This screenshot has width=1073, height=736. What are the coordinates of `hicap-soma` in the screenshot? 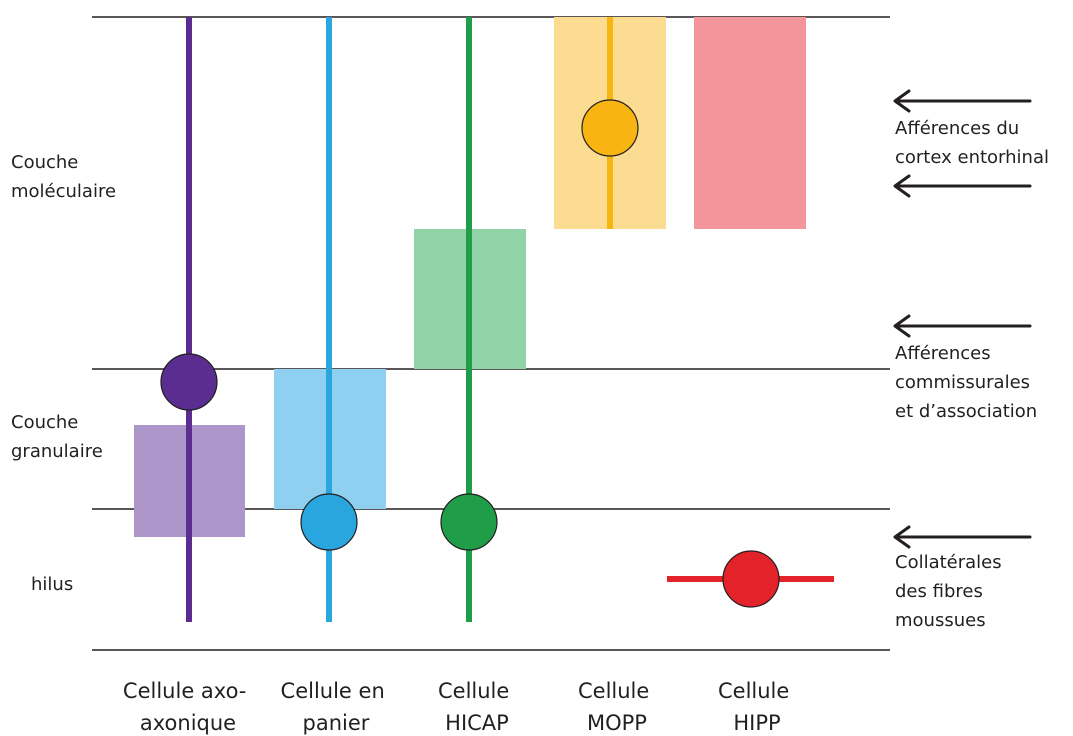 It's located at (469, 522).